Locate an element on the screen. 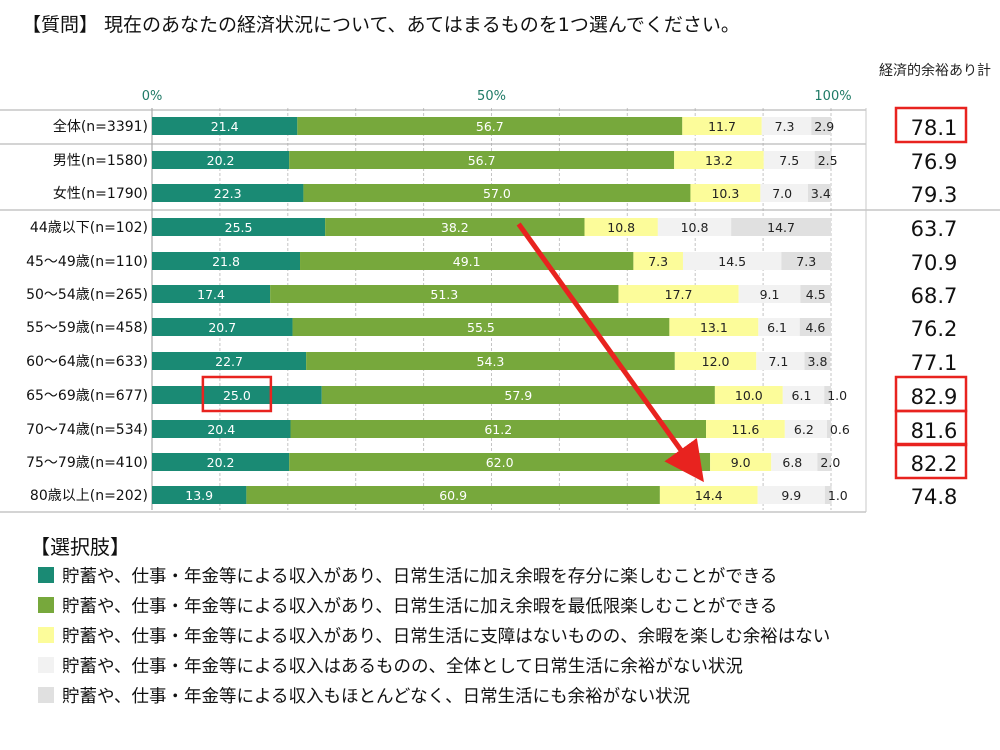 The width and height of the screenshot is (1000, 750). data-label: 6.1 is located at coordinates (802, 395).